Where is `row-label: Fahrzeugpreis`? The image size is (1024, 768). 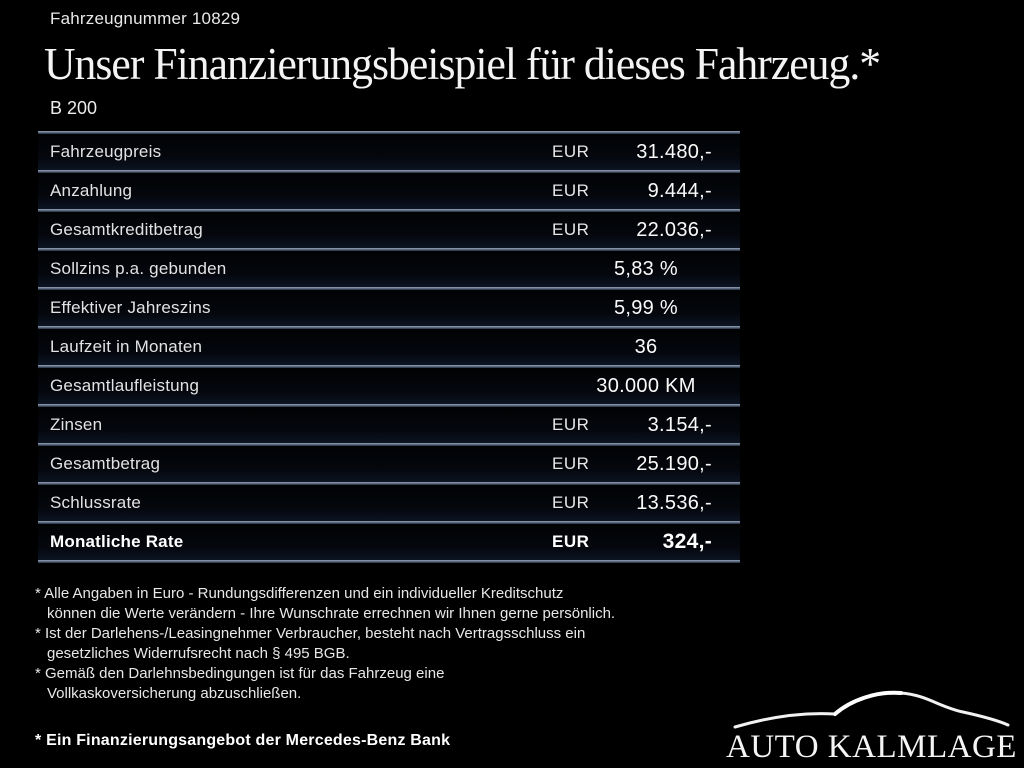 row-label: Fahrzeugpreis is located at coordinates (106, 151).